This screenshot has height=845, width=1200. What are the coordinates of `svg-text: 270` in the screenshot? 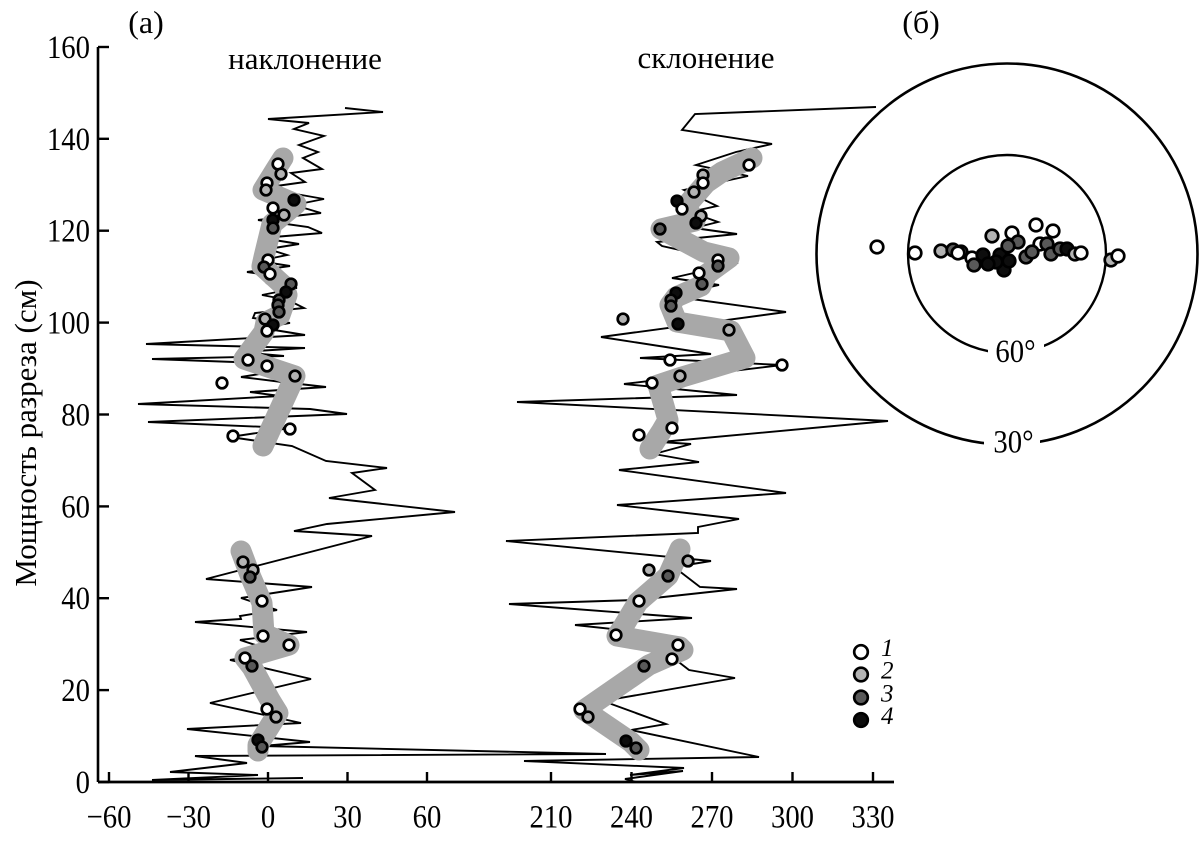 It's located at (711, 816).